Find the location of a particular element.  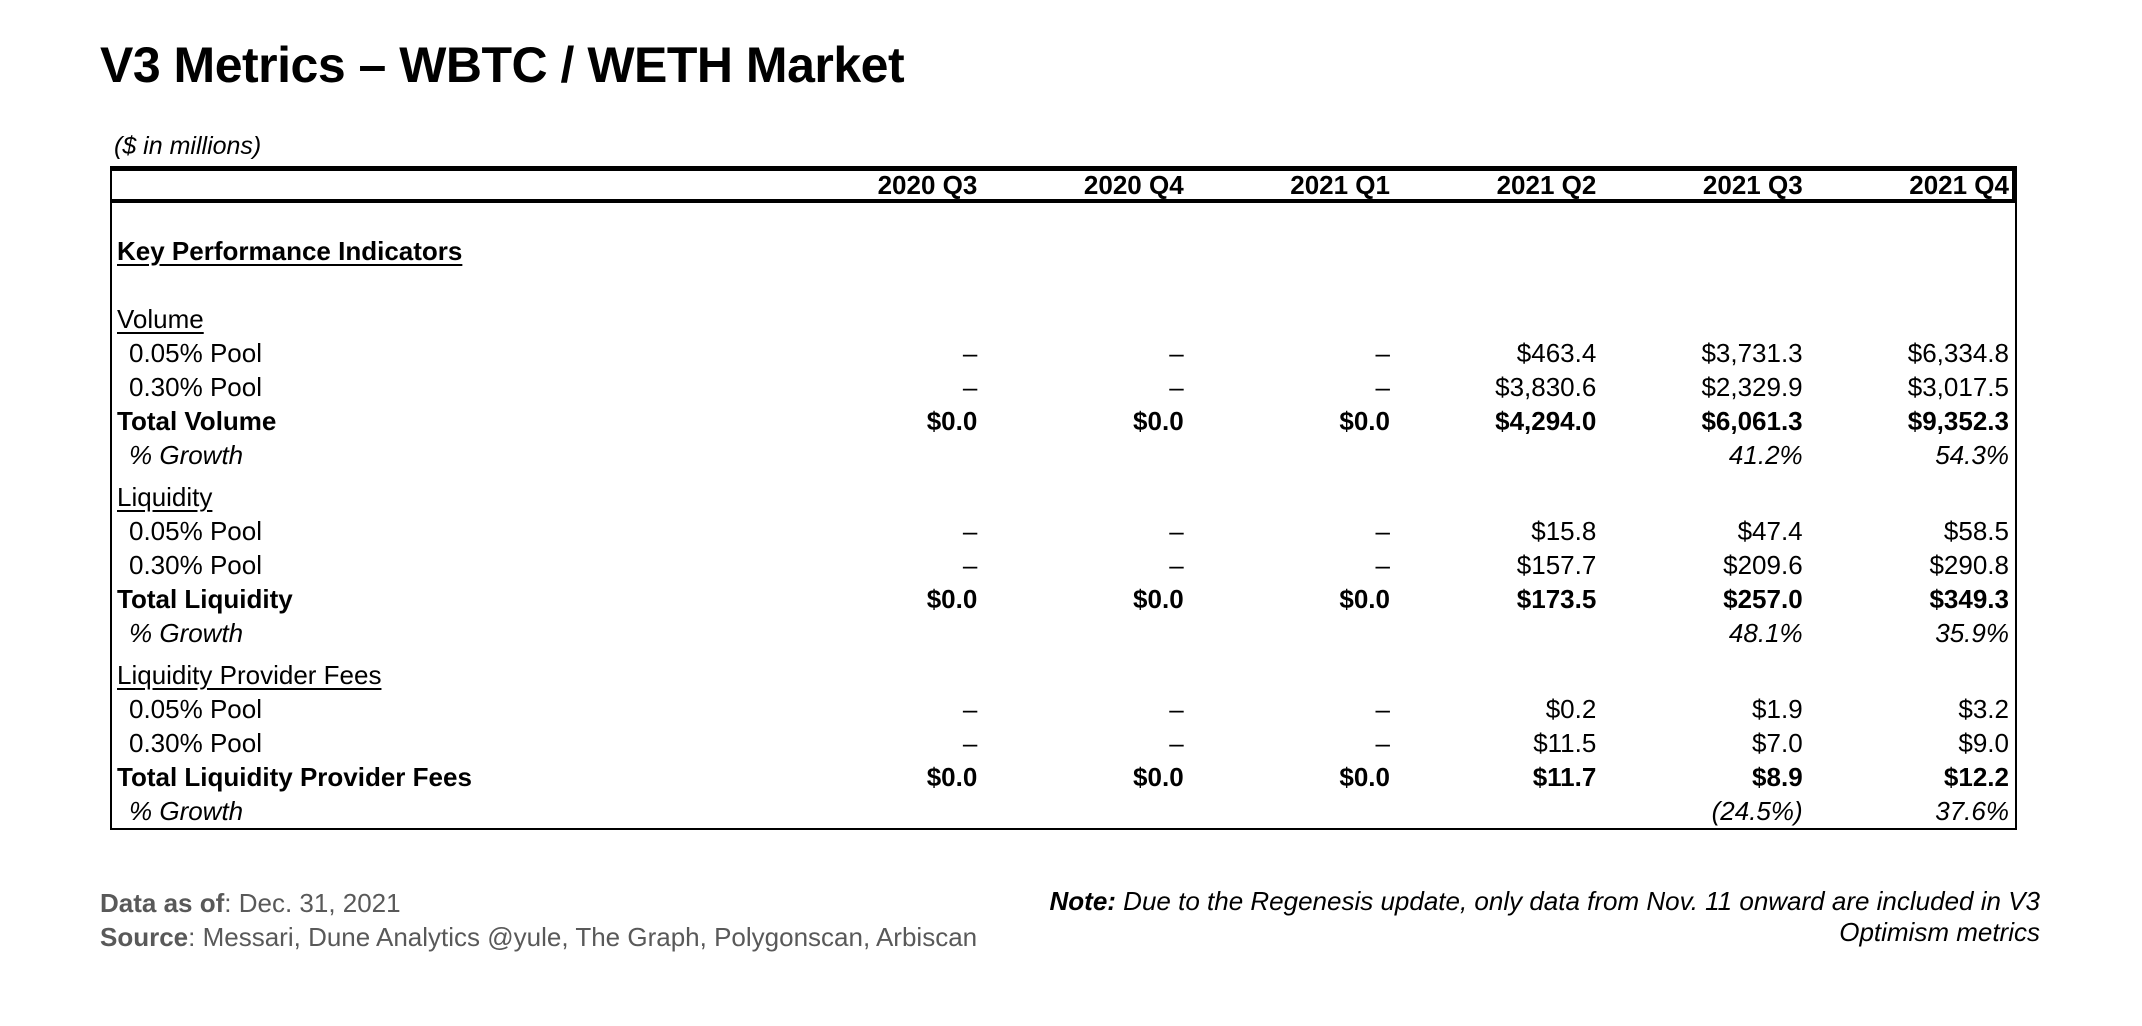

cell-value: $9.0 is located at coordinates (1983, 743).